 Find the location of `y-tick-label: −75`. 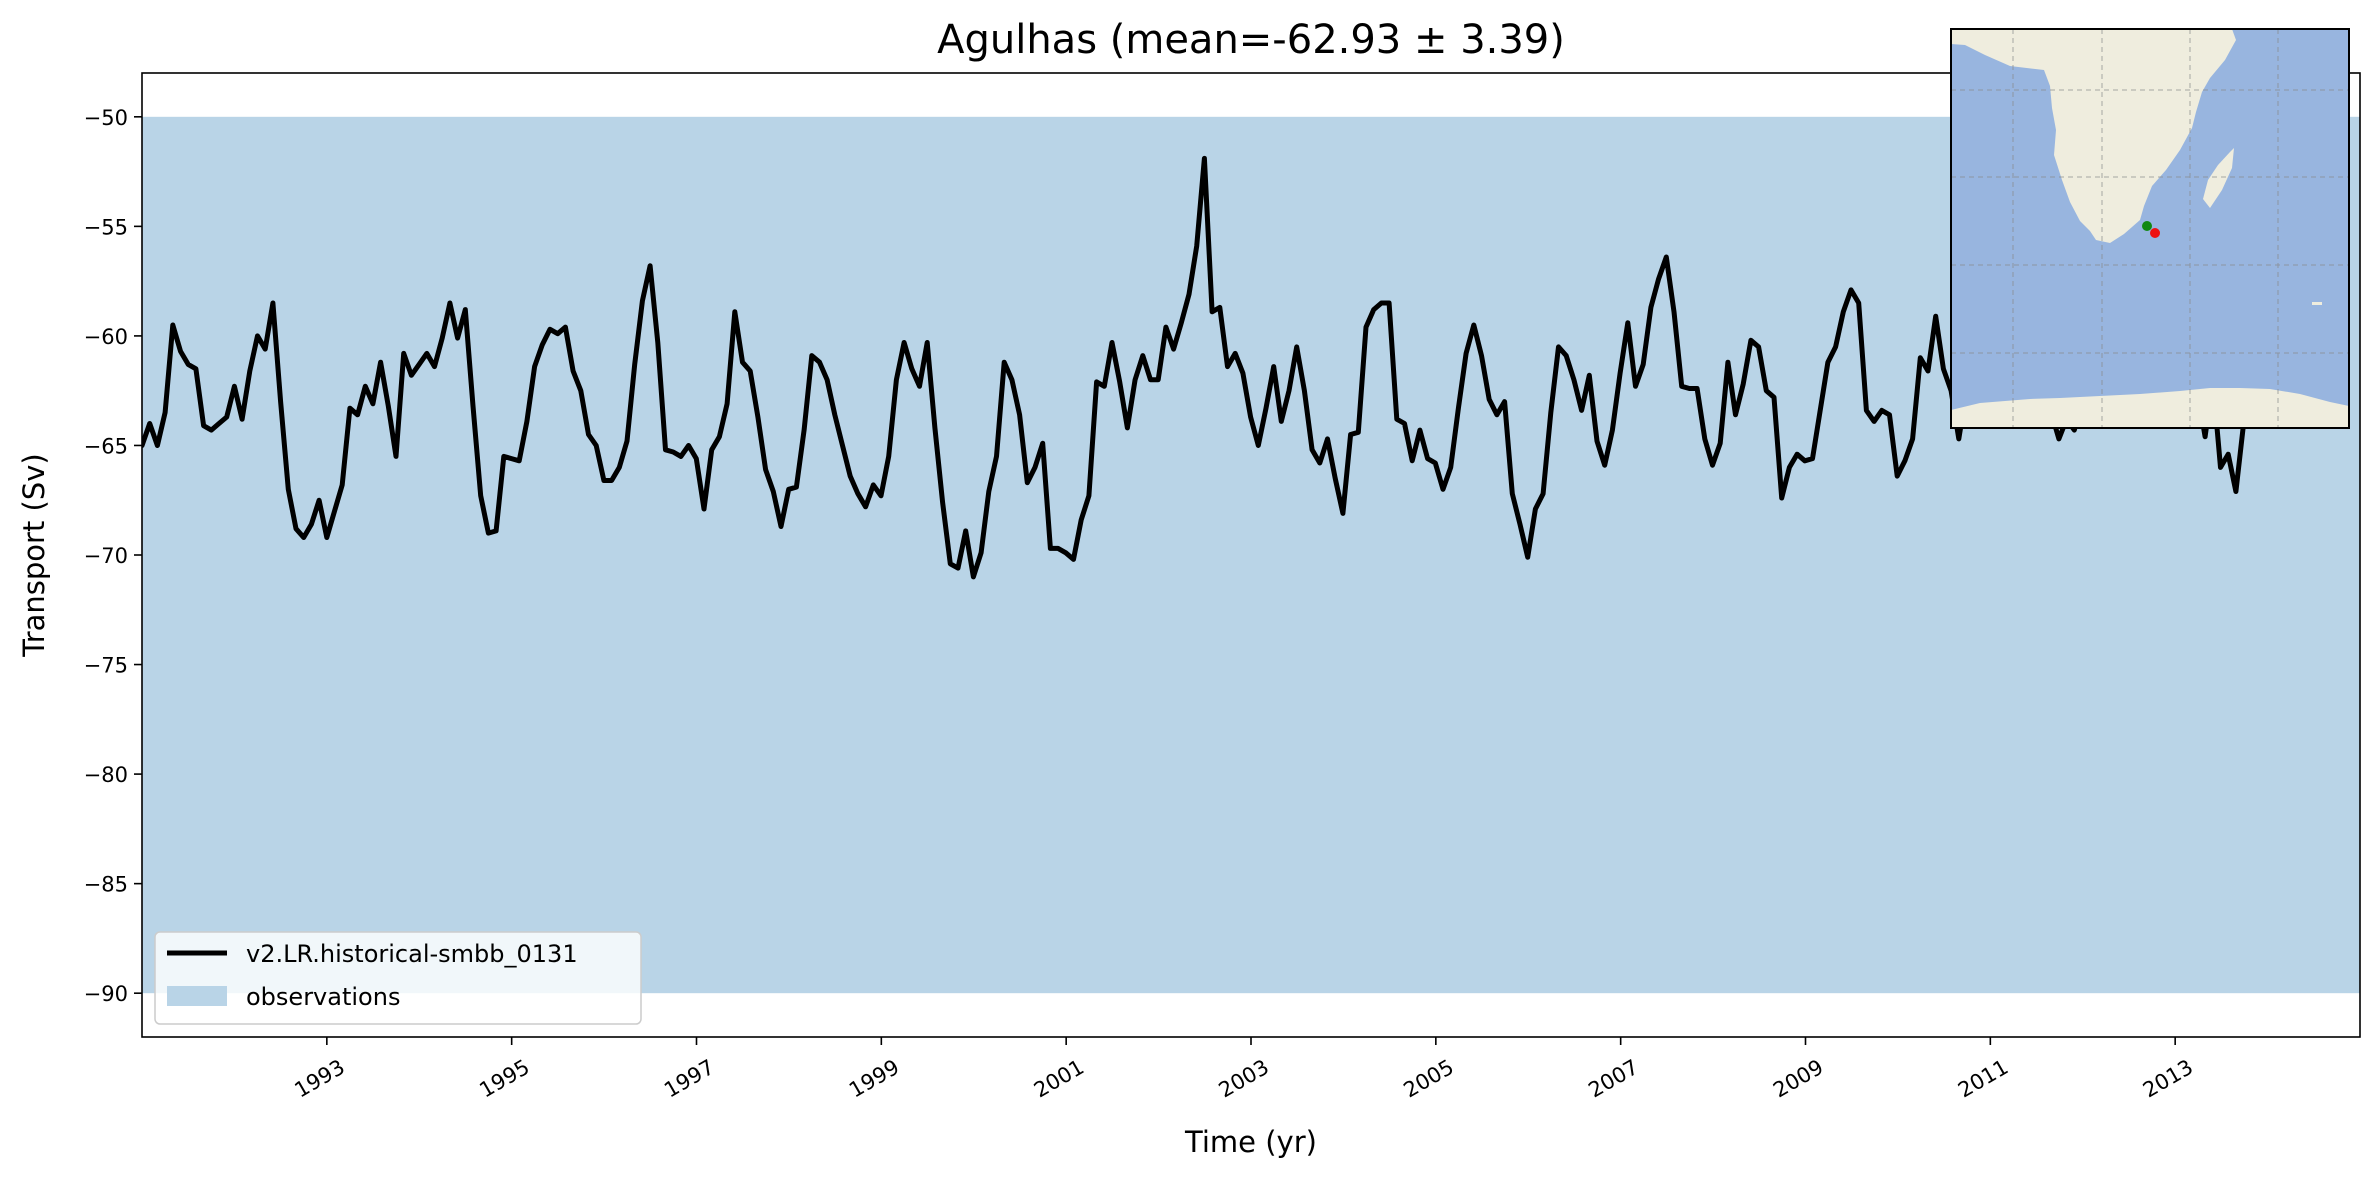

y-tick-label: −75 is located at coordinates (106, 666).